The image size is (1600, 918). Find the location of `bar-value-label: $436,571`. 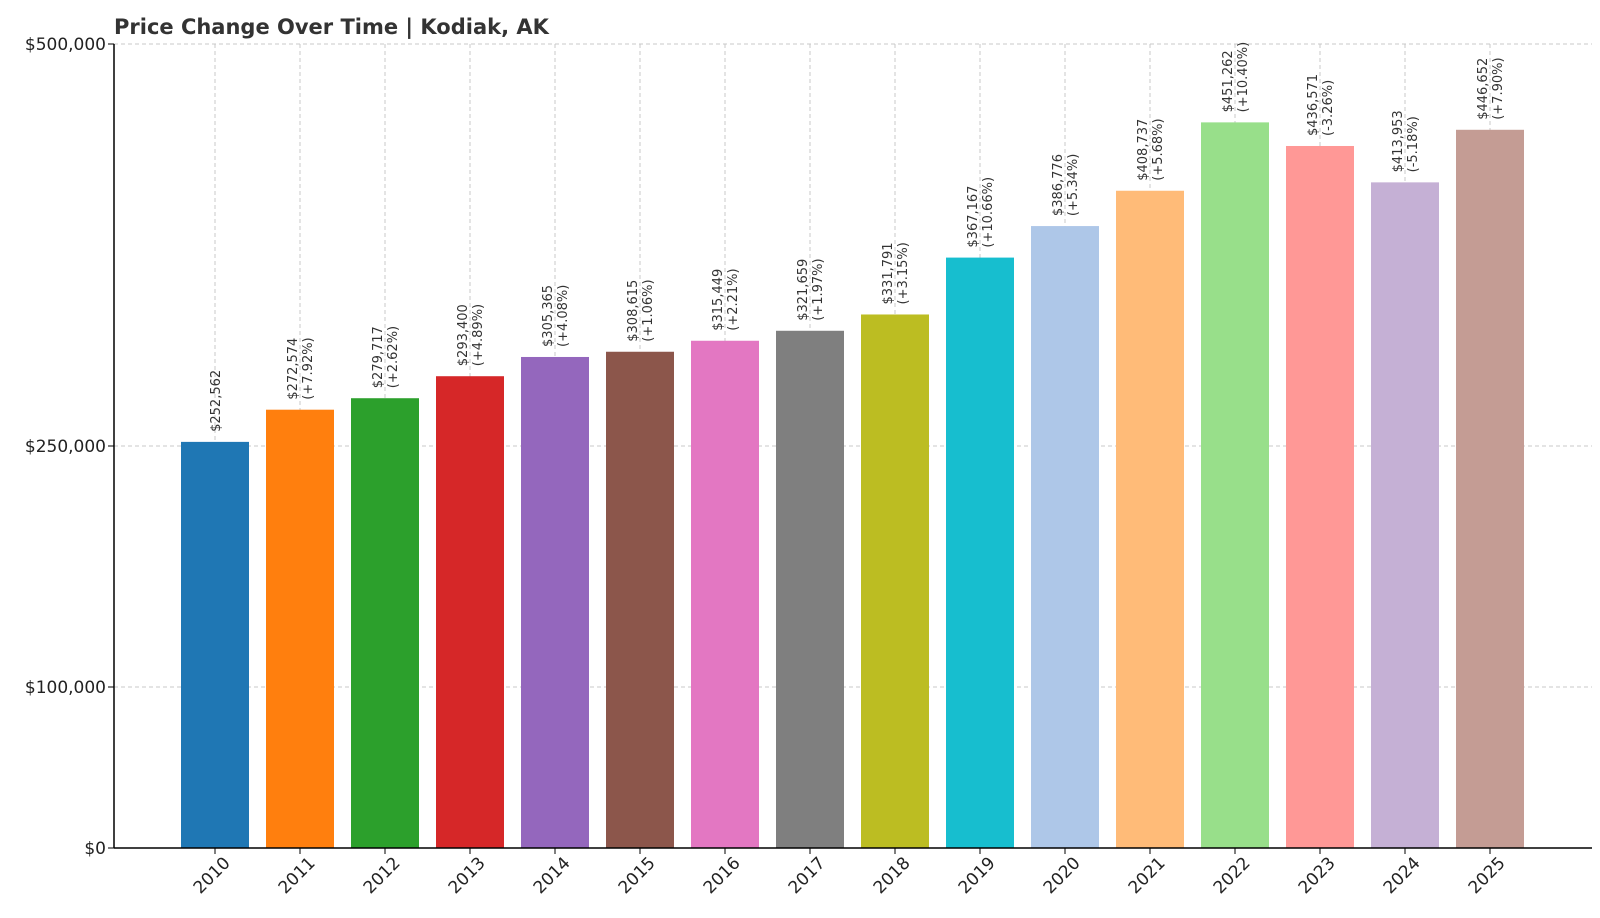

bar-value-label: $436,571 is located at coordinates (1313, 105).